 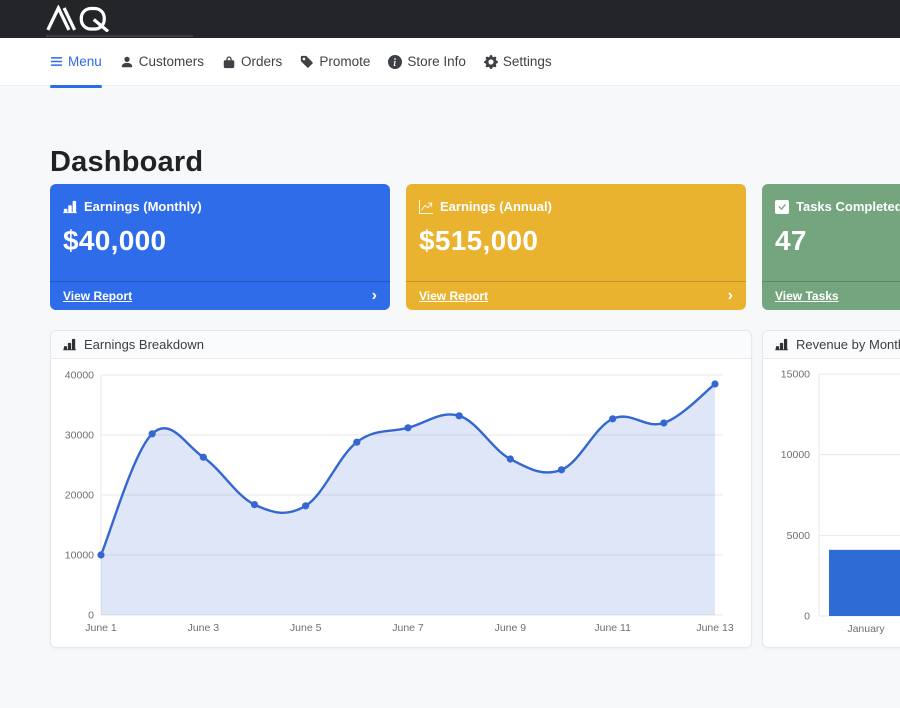 I want to click on logo-underline, so click(x=119, y=36).